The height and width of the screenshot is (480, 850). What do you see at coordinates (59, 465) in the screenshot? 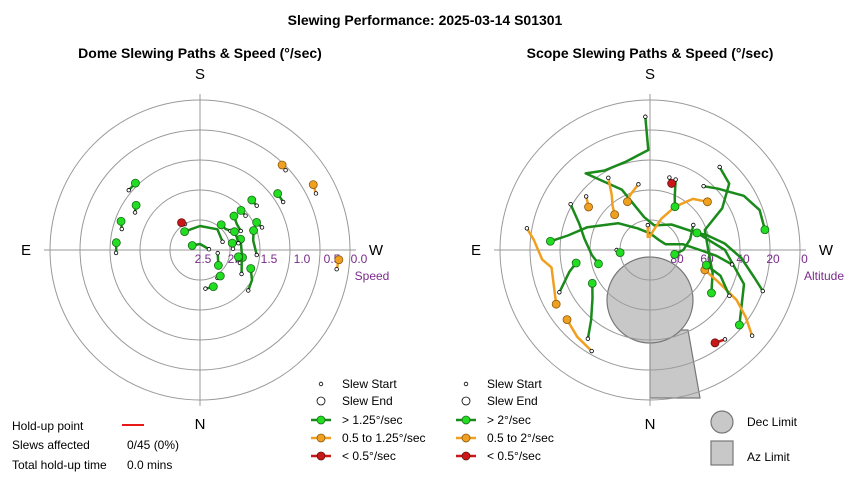
I see `holdup-time-label: Total hold-up time` at bounding box center [59, 465].